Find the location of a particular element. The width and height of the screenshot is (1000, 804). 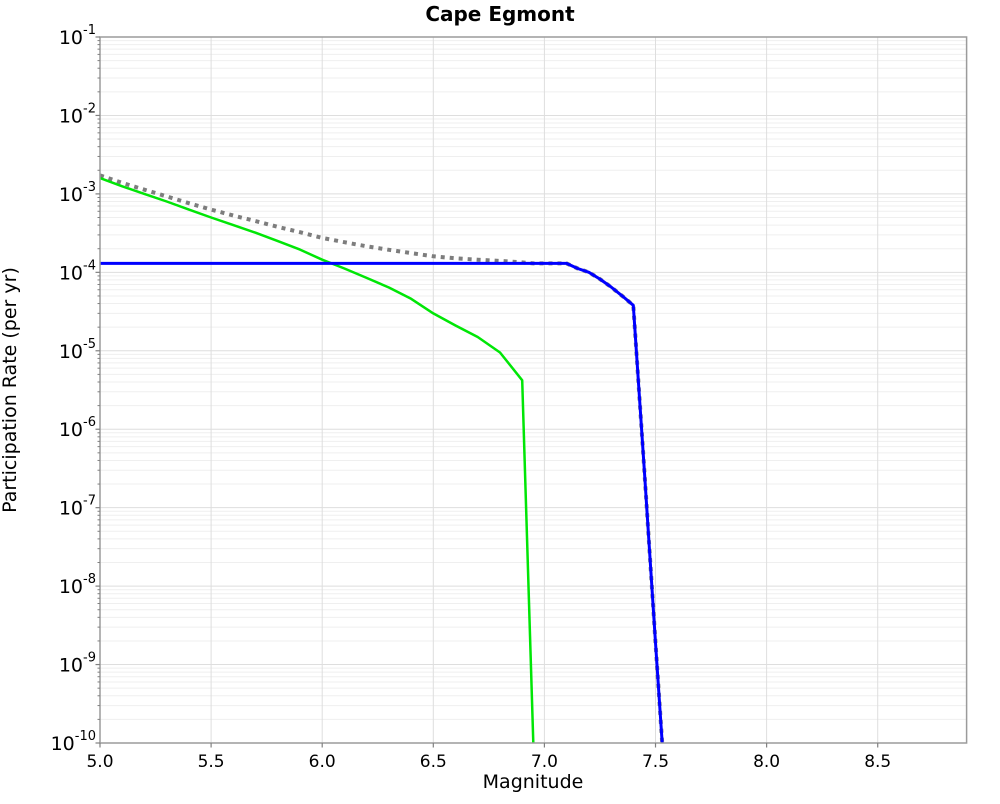

y-tick-label: 10⁻⁸ is located at coordinates (77, 585).